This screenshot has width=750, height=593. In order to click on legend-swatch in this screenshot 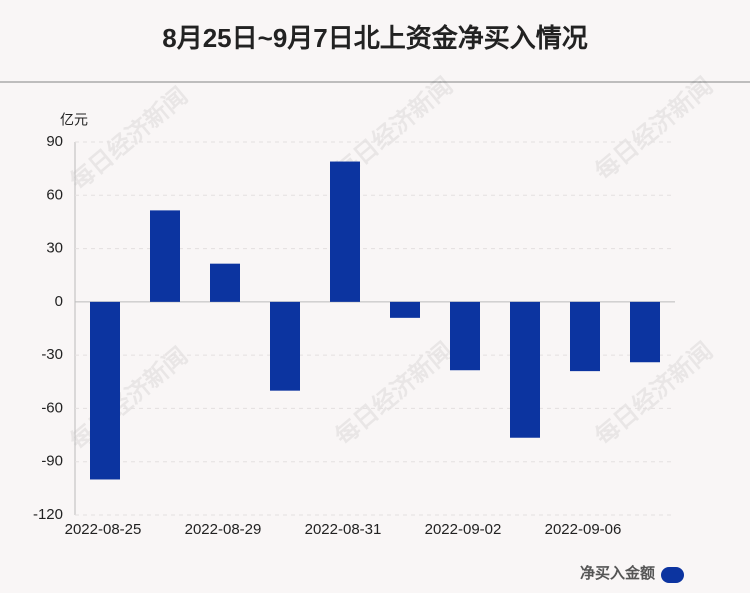, I will do `click(672, 575)`.